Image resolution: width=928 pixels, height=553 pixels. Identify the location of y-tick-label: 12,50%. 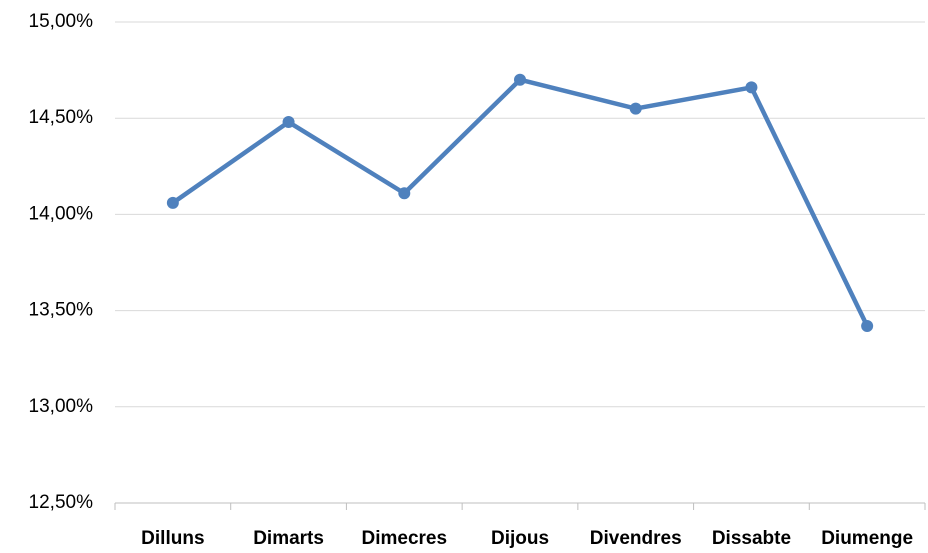
(61, 502).